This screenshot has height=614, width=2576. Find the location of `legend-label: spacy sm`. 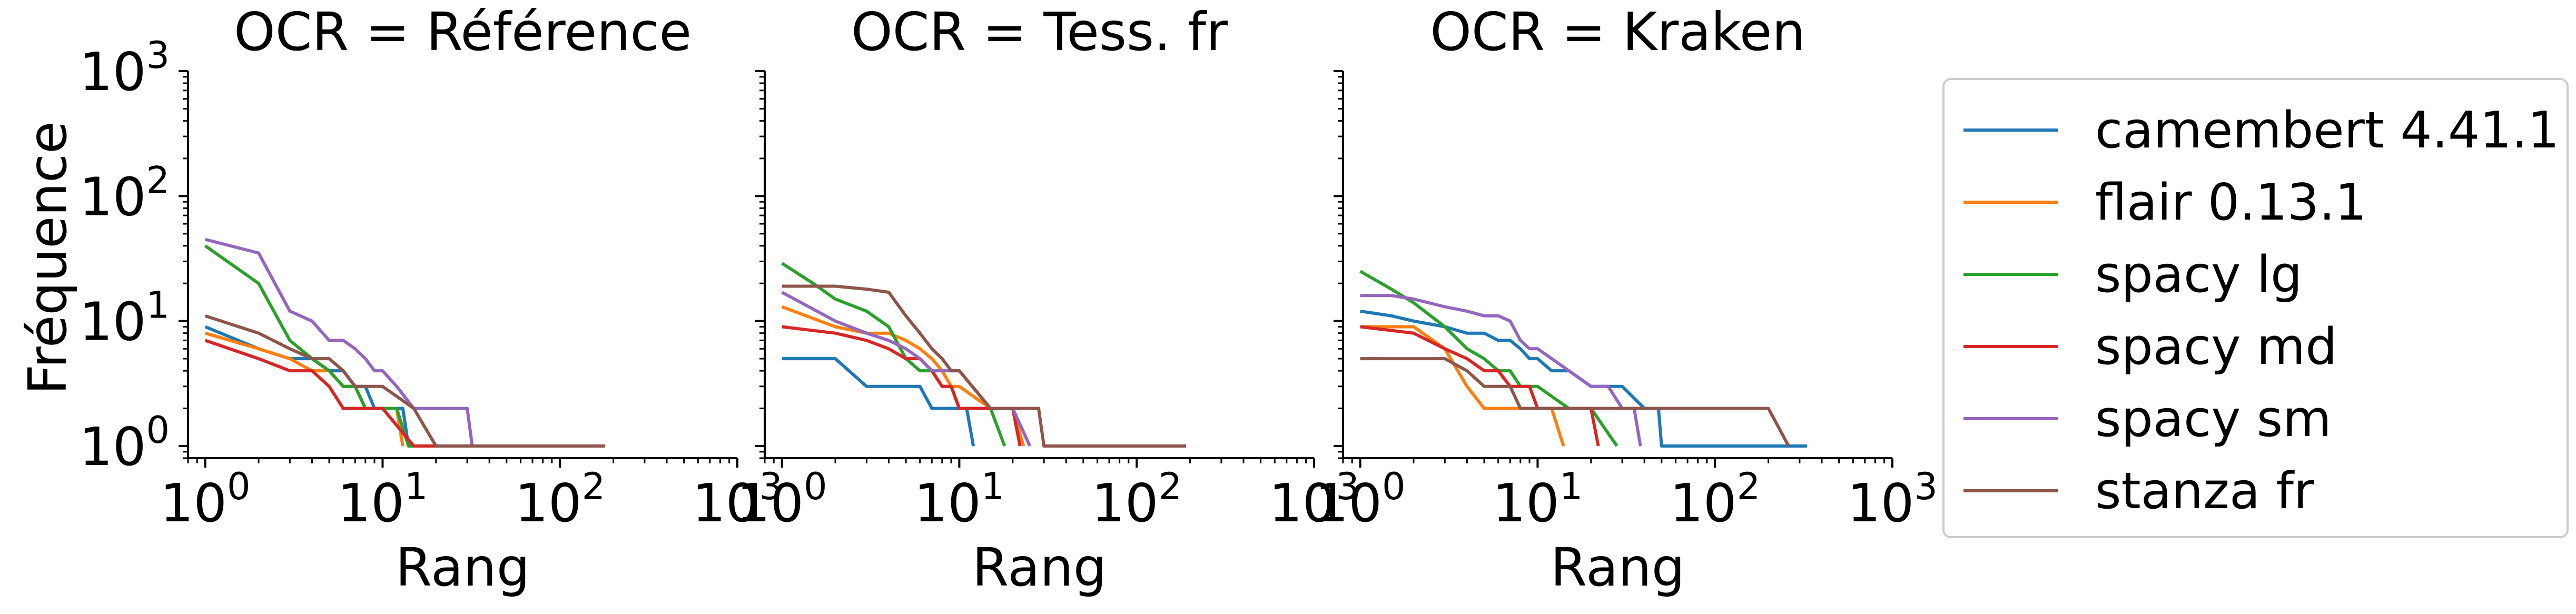

legend-label: spacy sm is located at coordinates (2213, 419).